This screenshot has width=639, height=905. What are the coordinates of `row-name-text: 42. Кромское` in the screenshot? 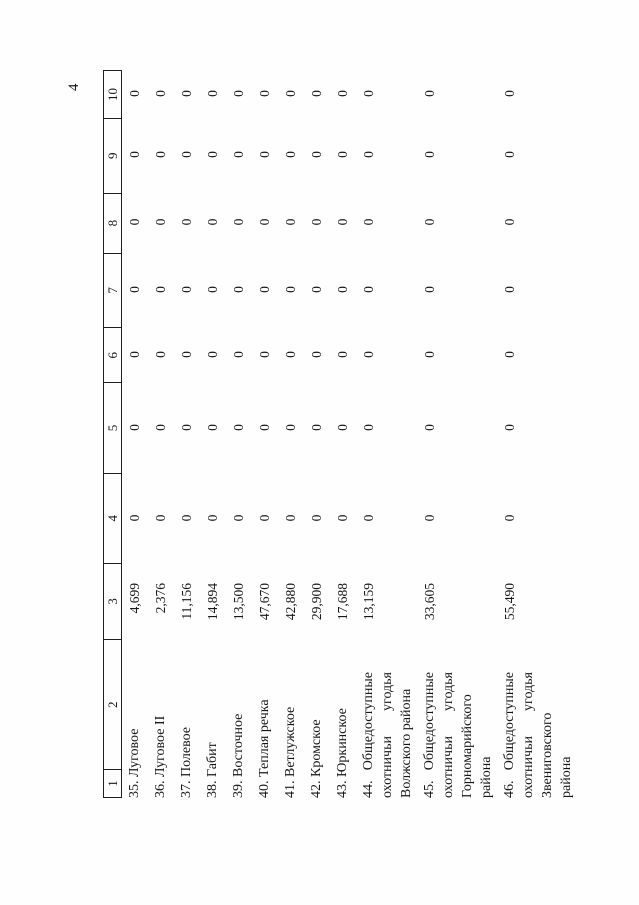 It's located at (316, 758).